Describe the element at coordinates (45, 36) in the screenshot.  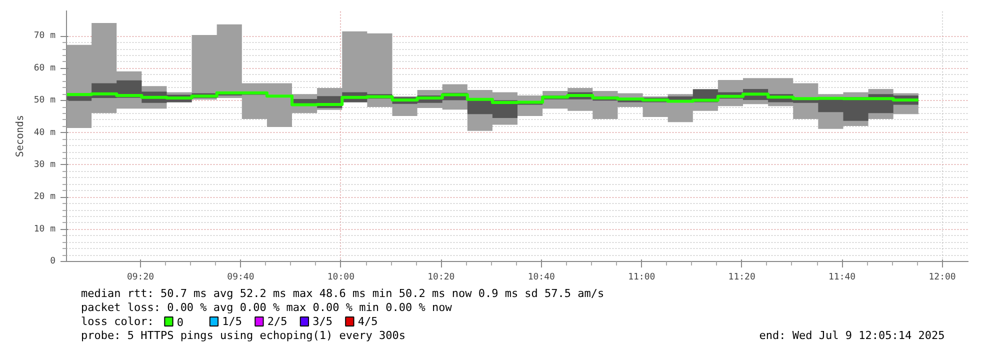
I see `y-tick-label: 70 m` at that location.